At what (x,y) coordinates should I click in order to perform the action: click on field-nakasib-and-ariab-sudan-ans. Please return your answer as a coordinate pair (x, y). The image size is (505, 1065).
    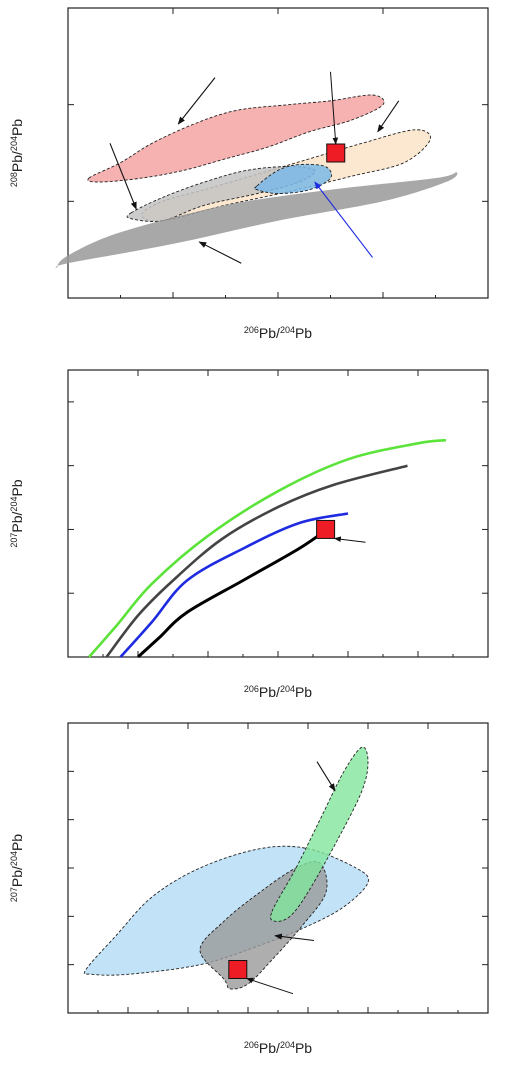
    Looking at the image, I should click on (256, 220).